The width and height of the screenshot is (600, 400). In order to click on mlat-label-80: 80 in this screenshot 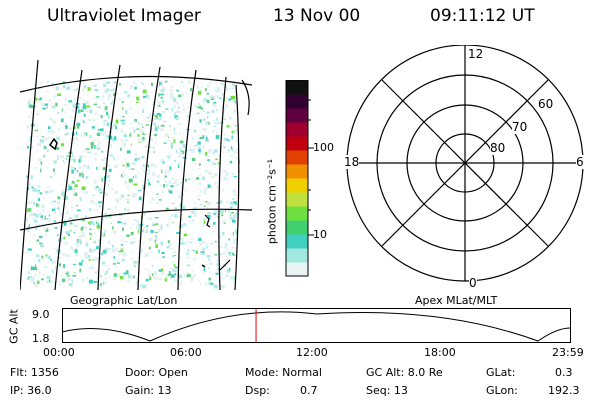, I will do `click(498, 148)`.